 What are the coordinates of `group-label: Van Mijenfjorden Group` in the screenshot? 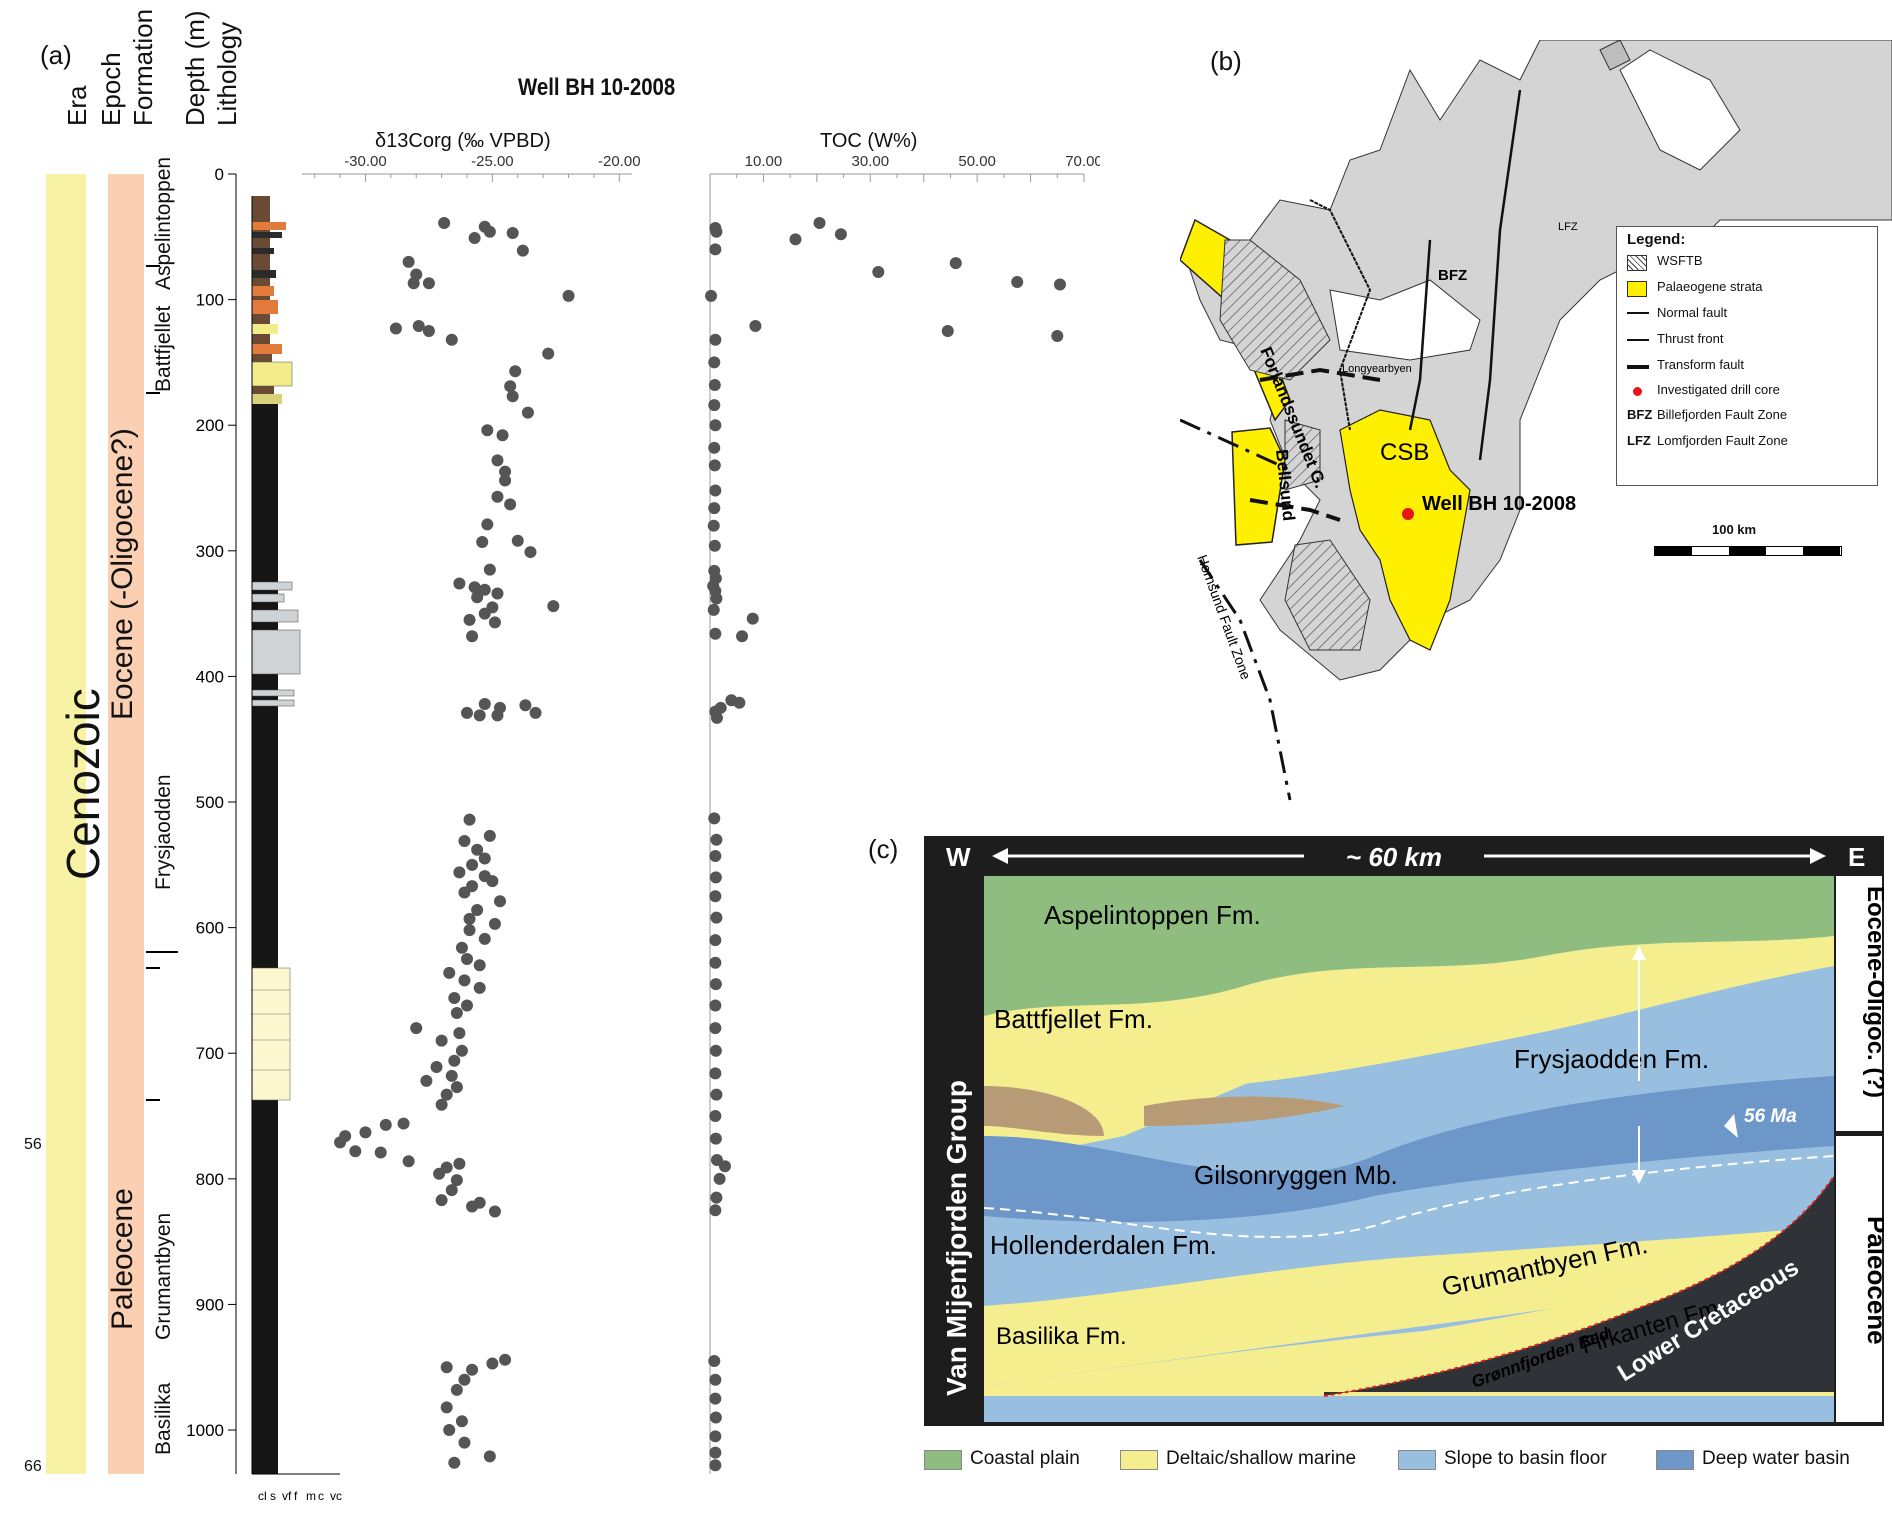 It's located at (956, 1238).